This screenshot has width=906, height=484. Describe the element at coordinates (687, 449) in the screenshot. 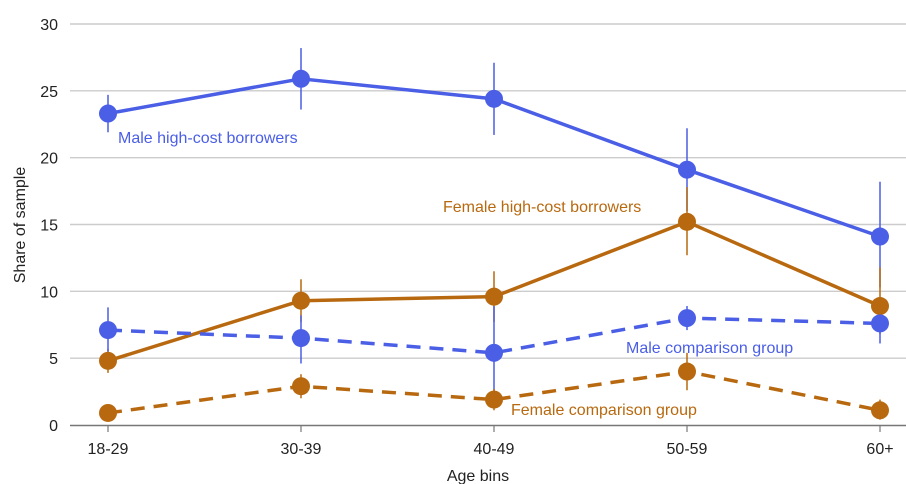

I see `x-tick-label: 50-59` at that location.